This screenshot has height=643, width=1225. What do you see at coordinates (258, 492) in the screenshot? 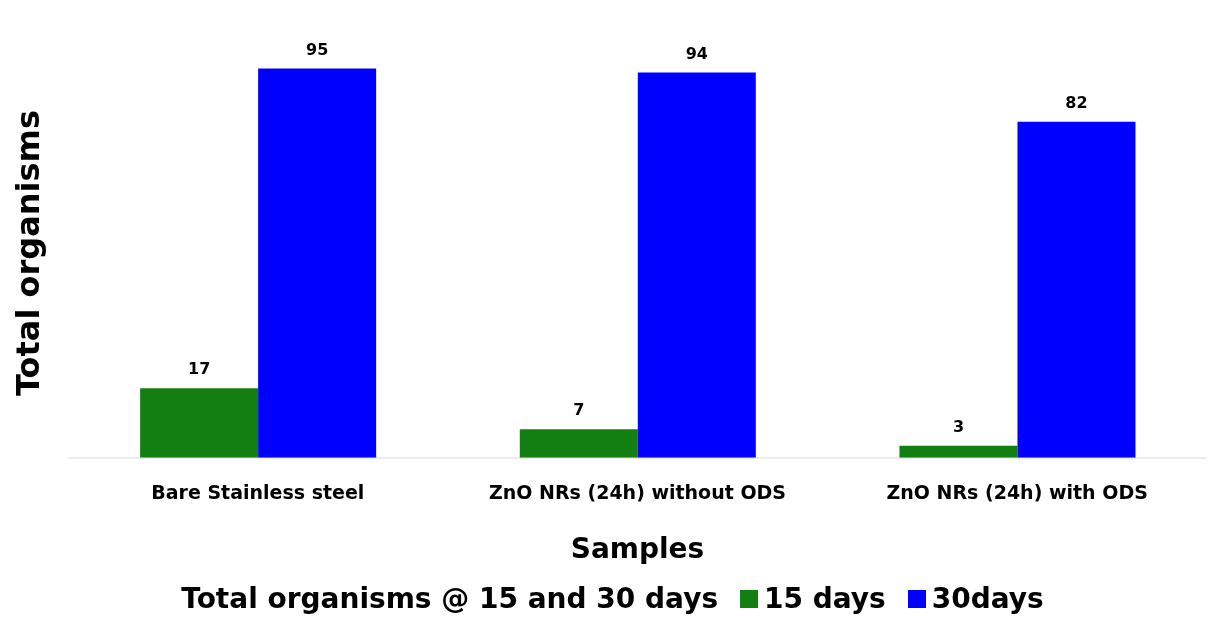
I see `x-tick-label: Bare Stainless steel` at bounding box center [258, 492].